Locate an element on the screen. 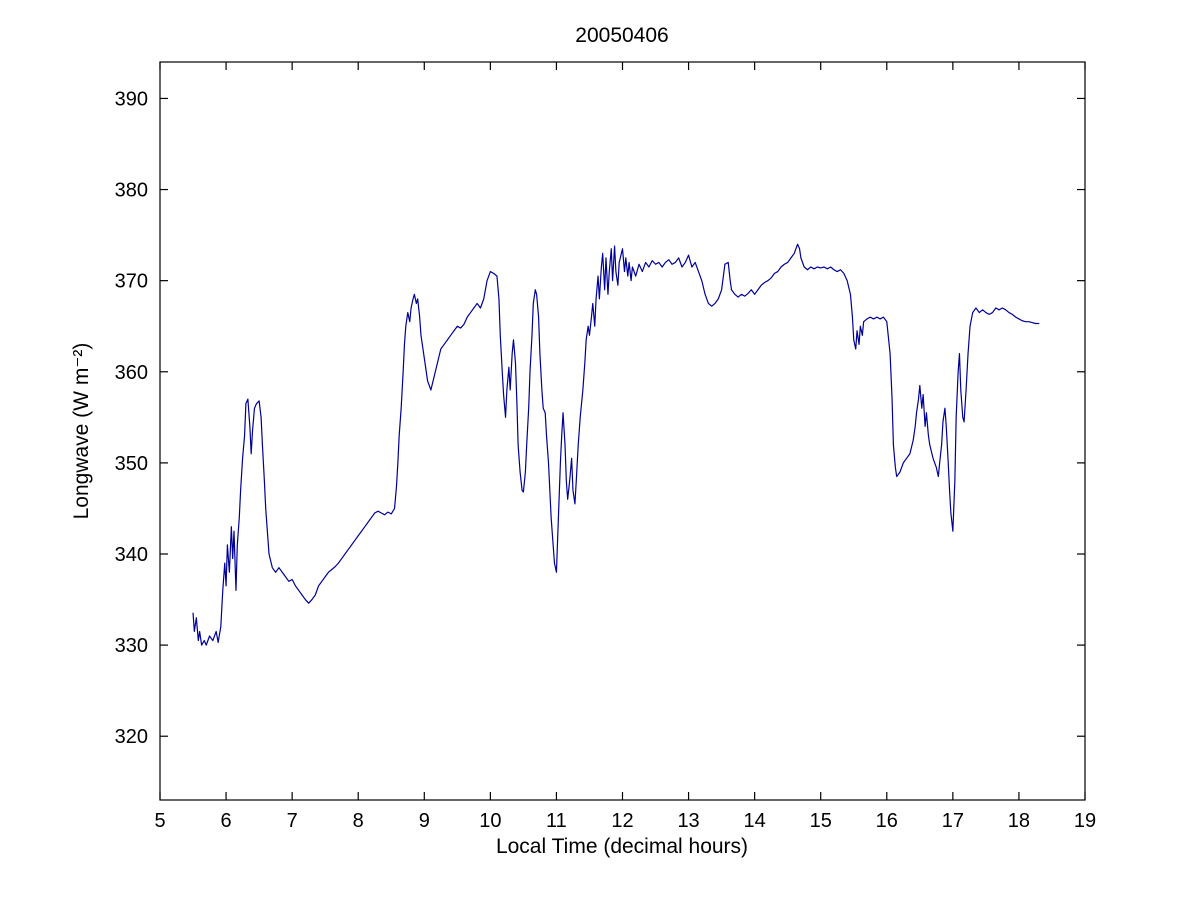  x-tick-label: 13 is located at coordinates (688, 821).